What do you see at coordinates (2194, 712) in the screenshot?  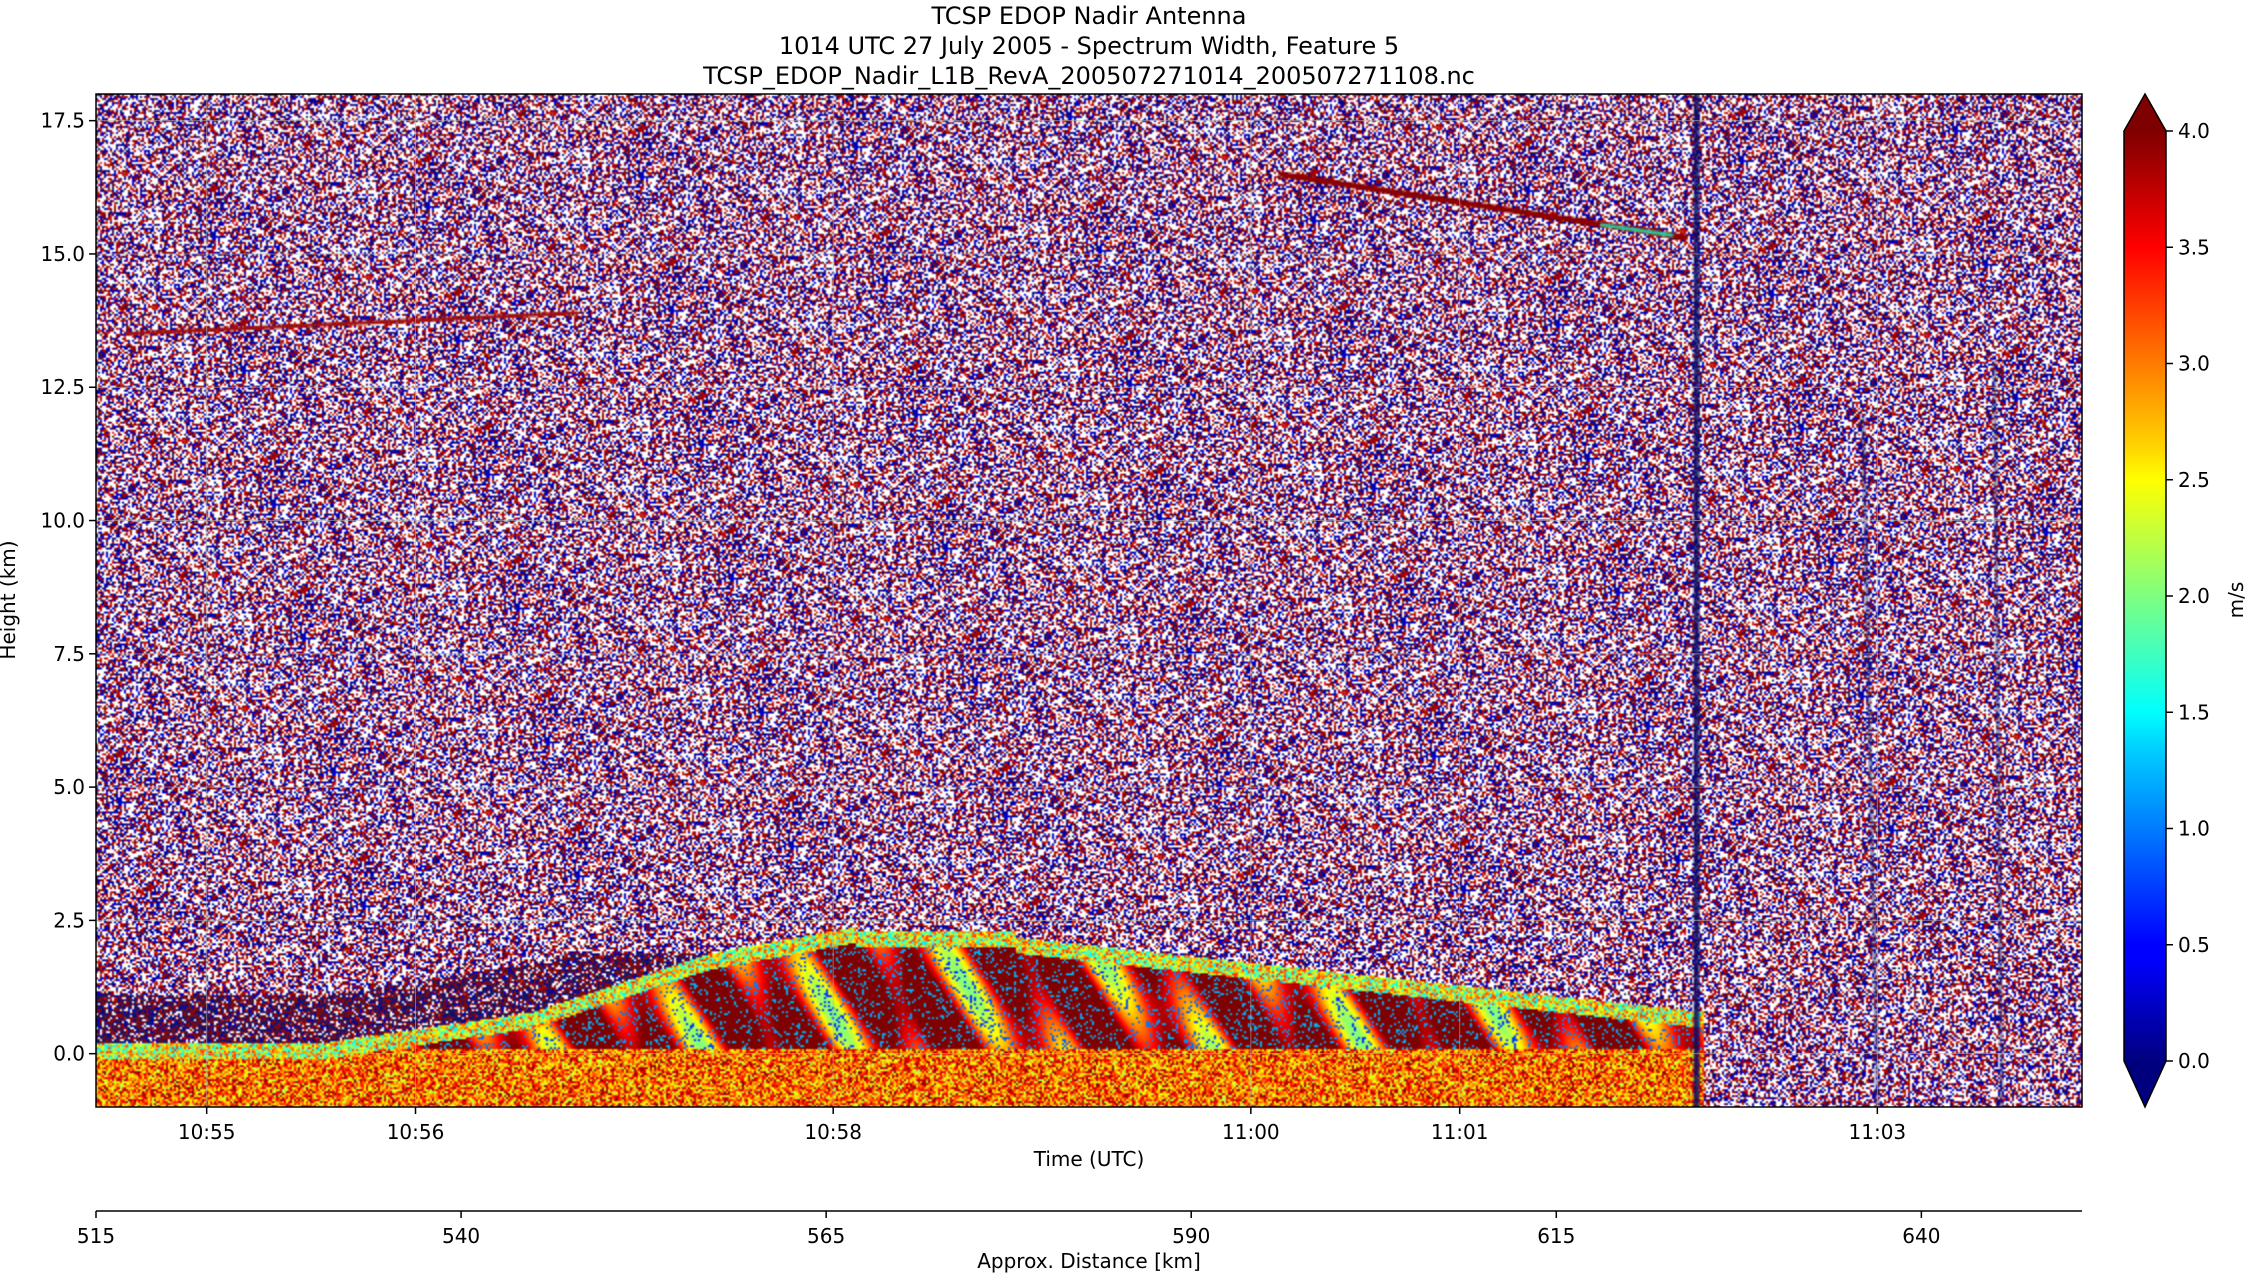 I see `colorbar-tick-label: 1.5` at bounding box center [2194, 712].